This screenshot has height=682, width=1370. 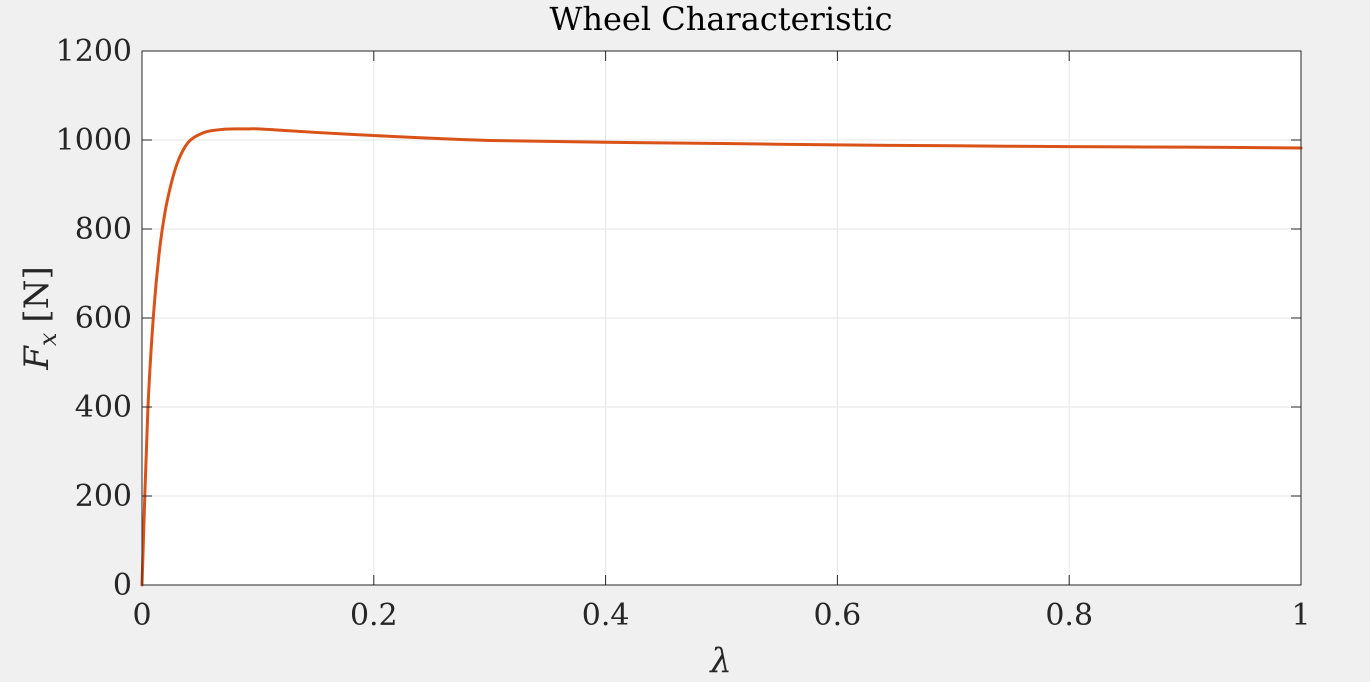 I want to click on y-tick-label: 400, so click(x=103, y=407).